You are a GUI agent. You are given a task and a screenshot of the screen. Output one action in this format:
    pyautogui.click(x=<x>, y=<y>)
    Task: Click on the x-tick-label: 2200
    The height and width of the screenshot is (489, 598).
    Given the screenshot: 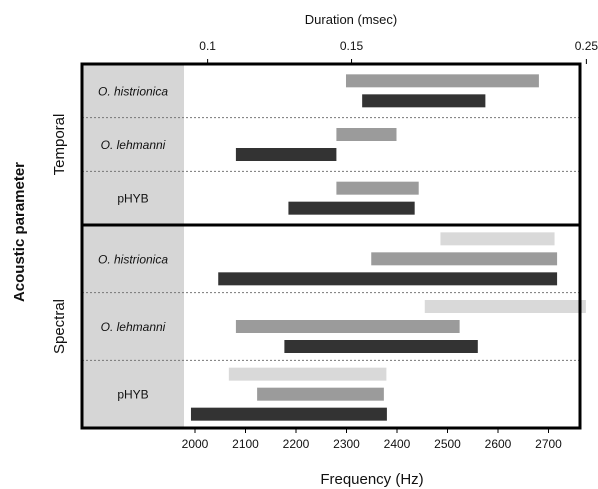 What is the action you would take?
    pyautogui.click(x=296, y=444)
    